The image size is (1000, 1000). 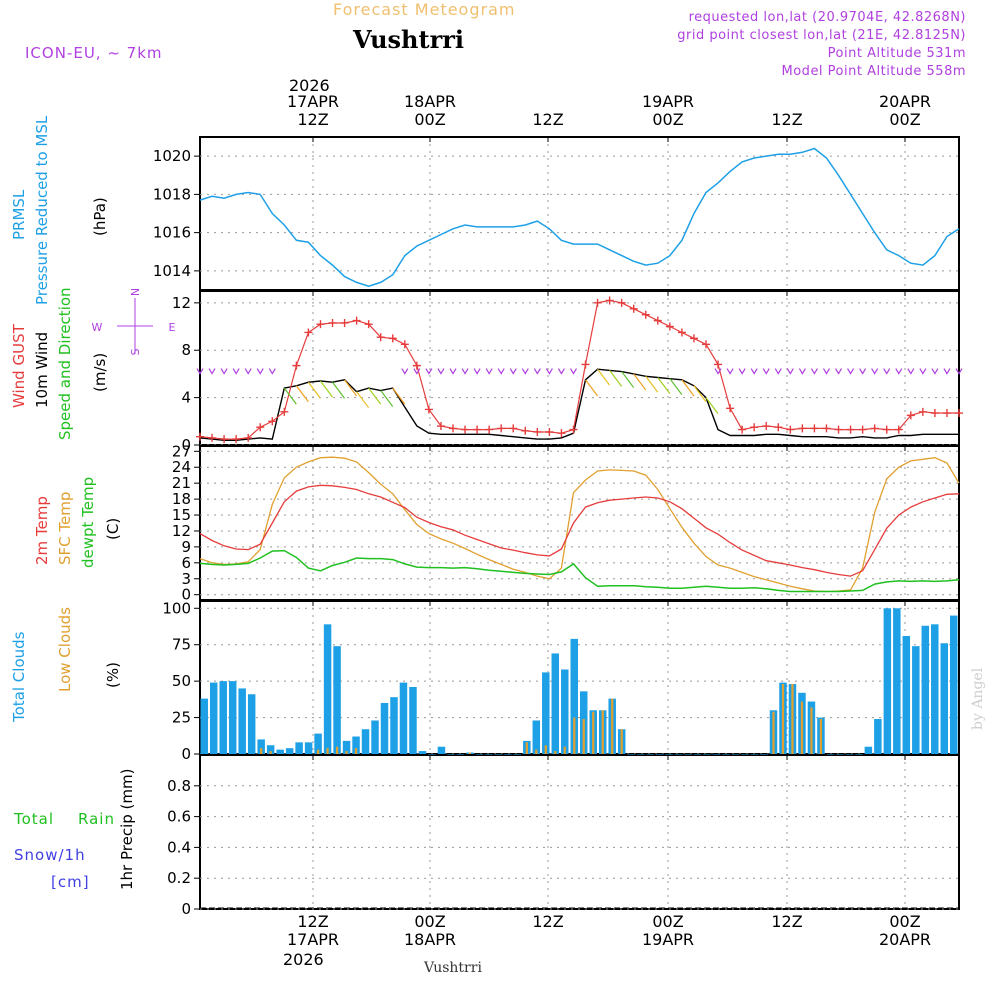 What do you see at coordinates (668, 939) in the screenshot?
I see `bottom-axis-date: 19APR` at bounding box center [668, 939].